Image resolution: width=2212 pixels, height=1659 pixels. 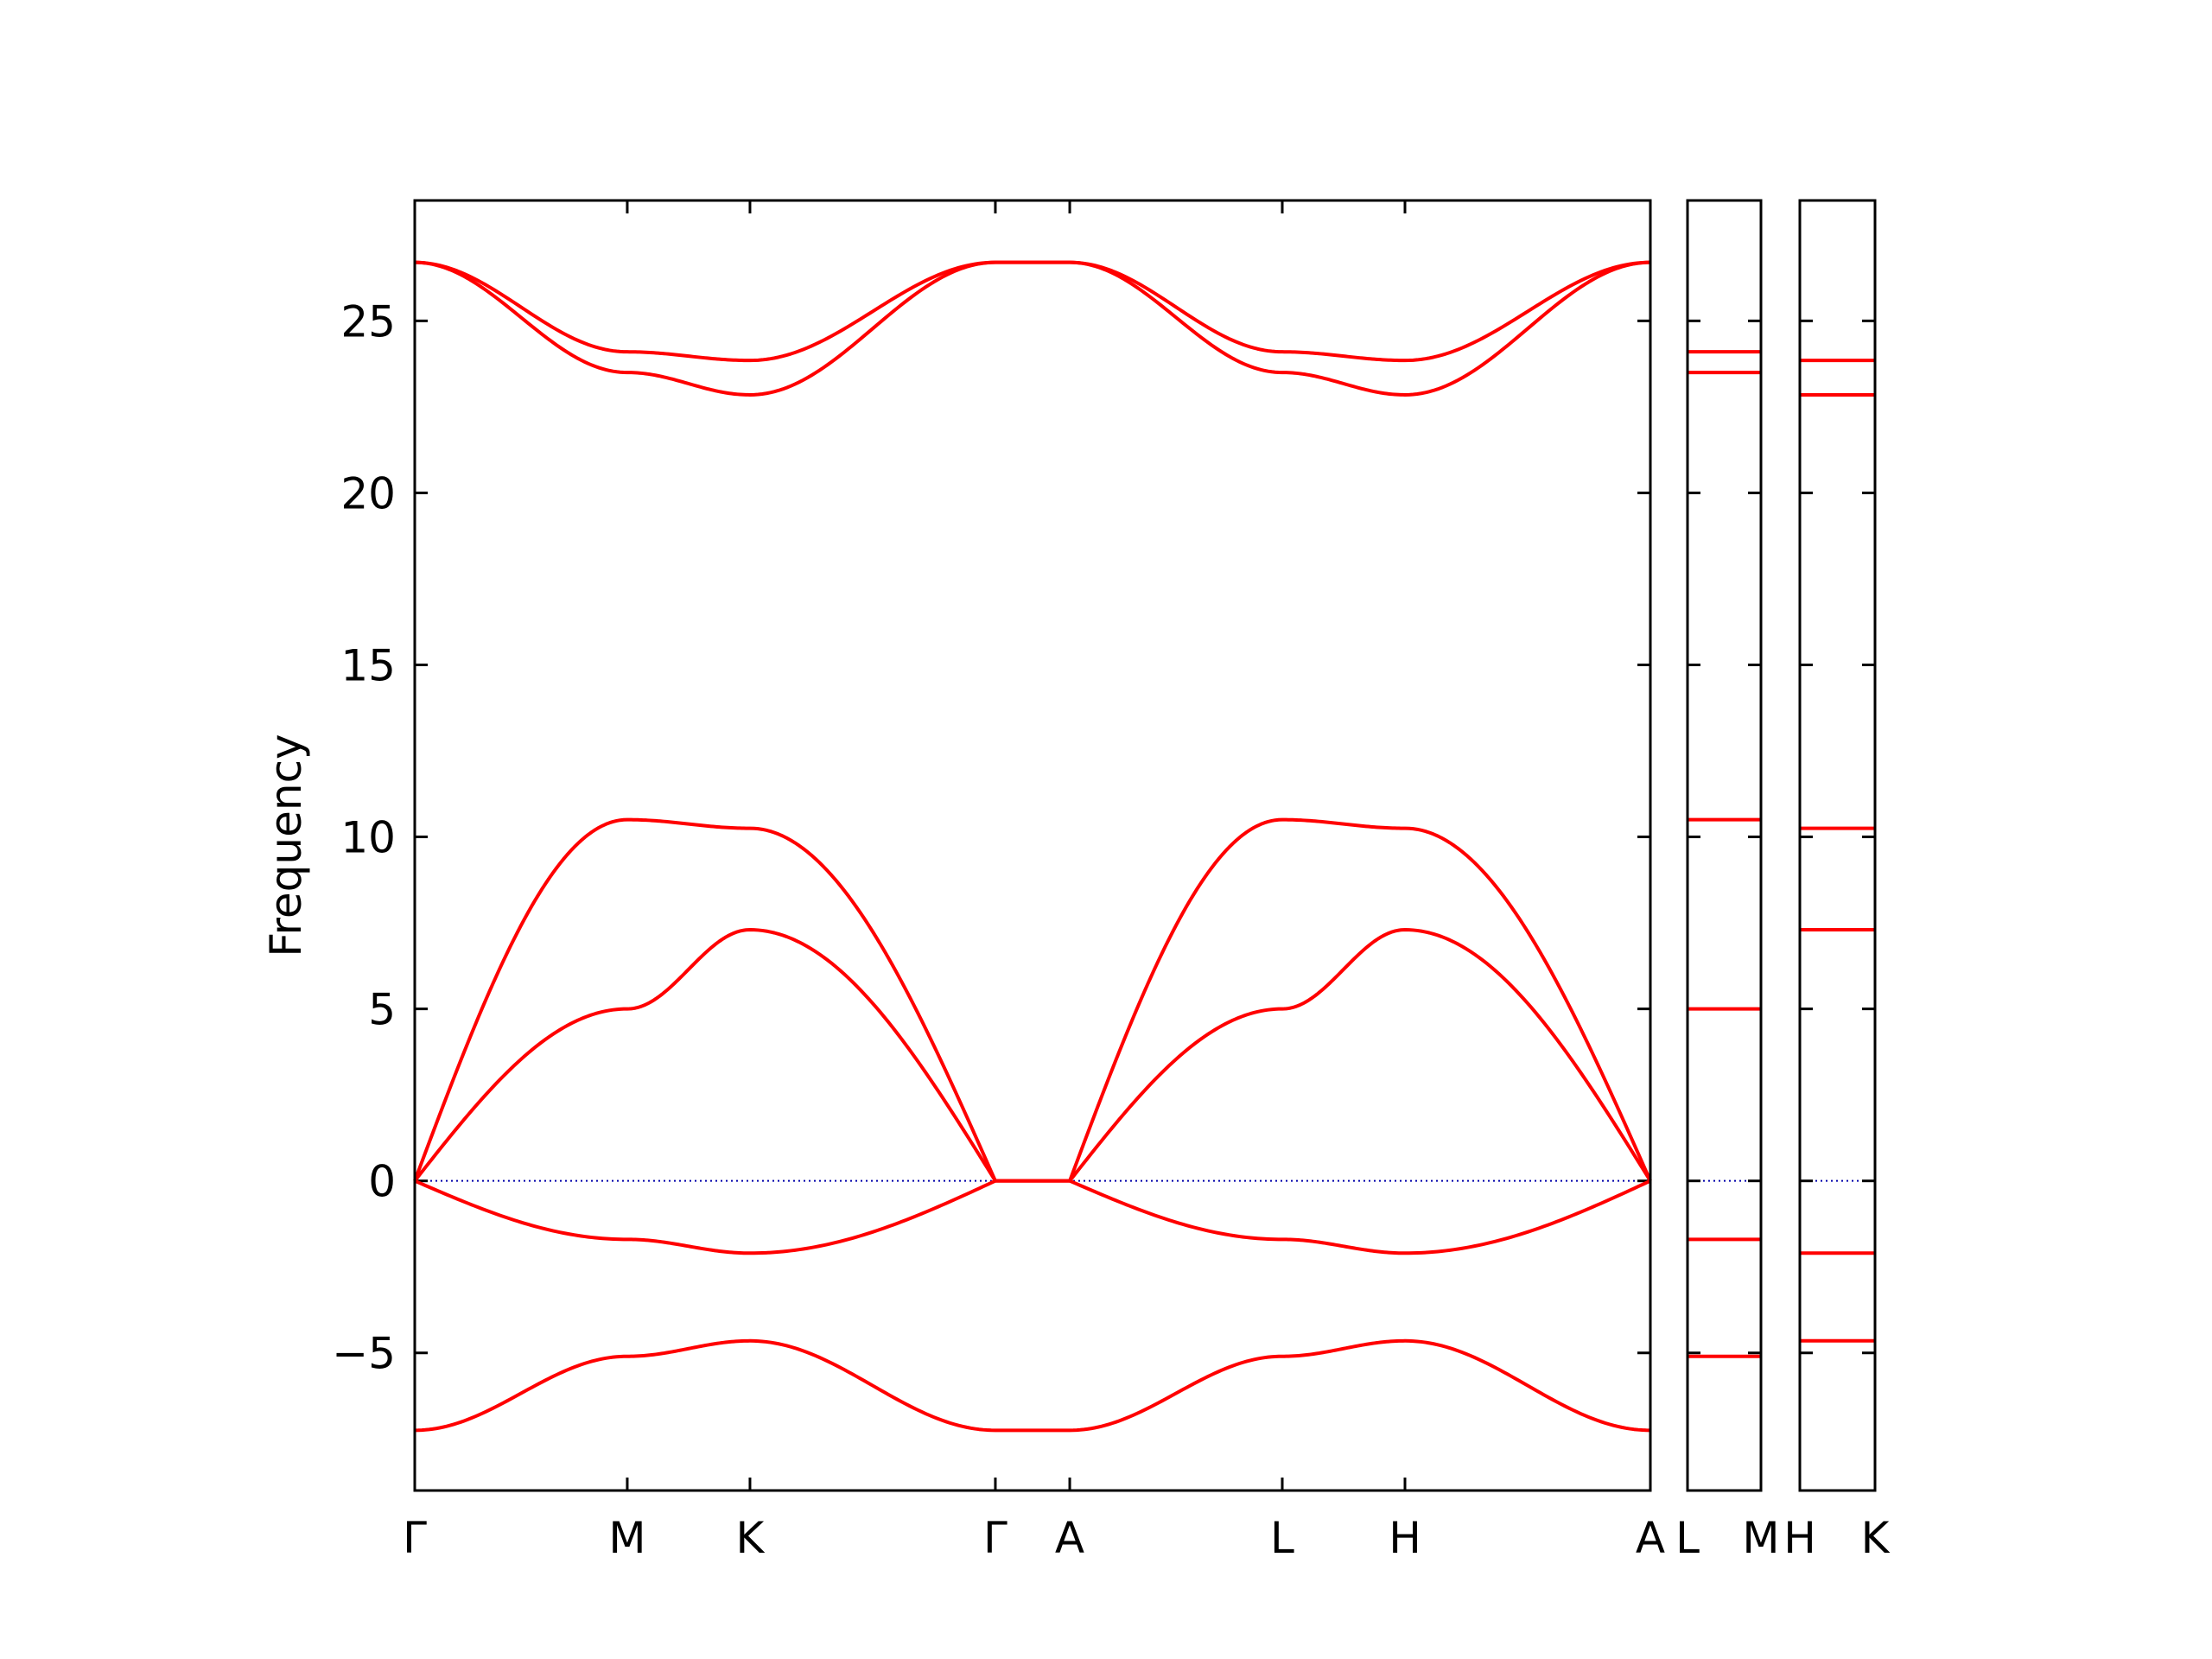 I want to click on ytick-label: 0, so click(x=382, y=1182).